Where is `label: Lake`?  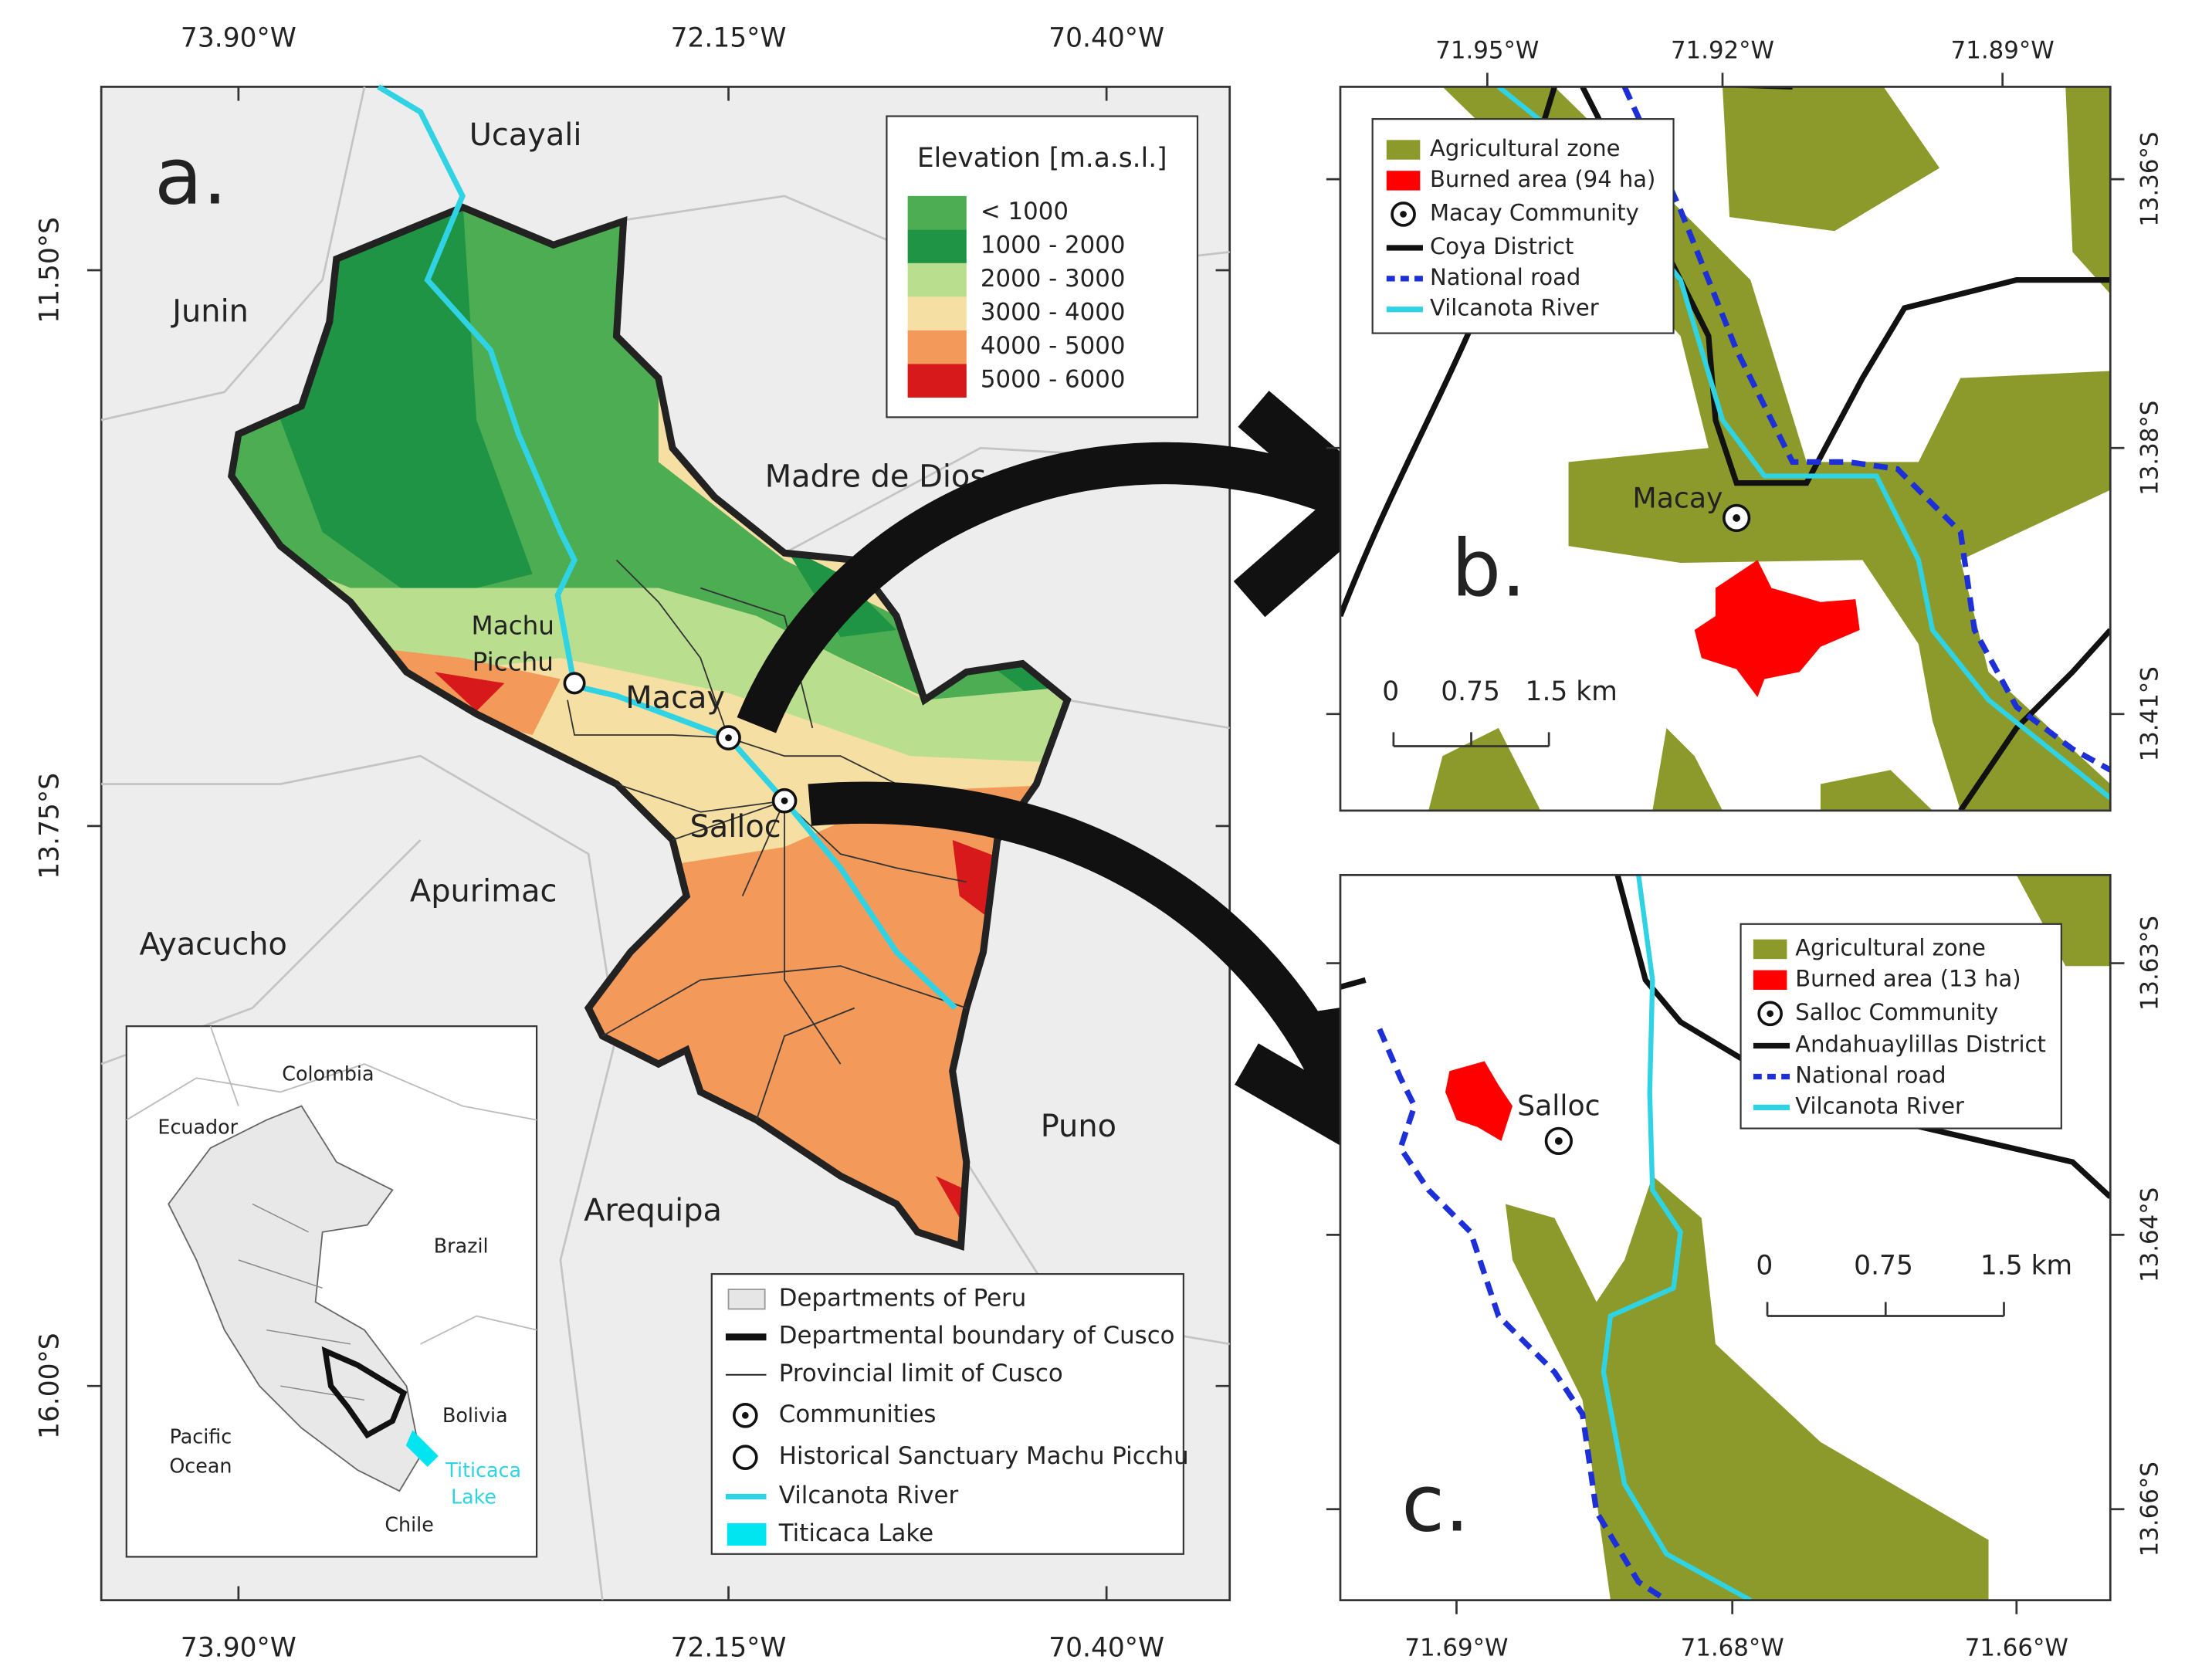
label: Lake is located at coordinates (474, 1496).